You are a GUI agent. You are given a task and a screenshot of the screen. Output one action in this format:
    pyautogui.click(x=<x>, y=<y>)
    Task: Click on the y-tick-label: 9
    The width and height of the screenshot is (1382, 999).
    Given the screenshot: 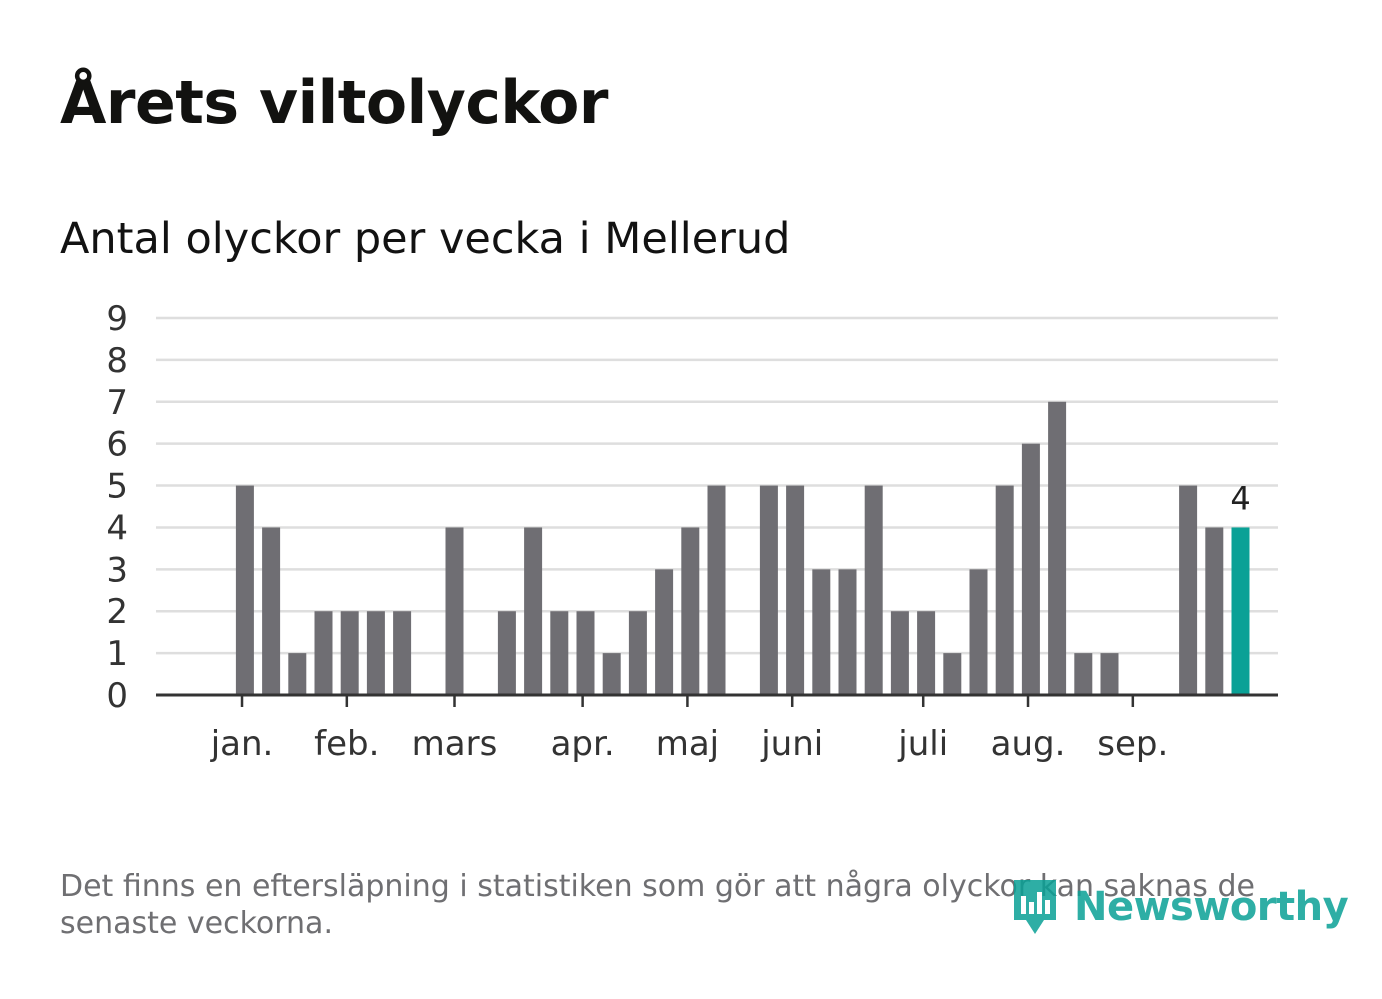 What is the action you would take?
    pyautogui.click(x=117, y=319)
    